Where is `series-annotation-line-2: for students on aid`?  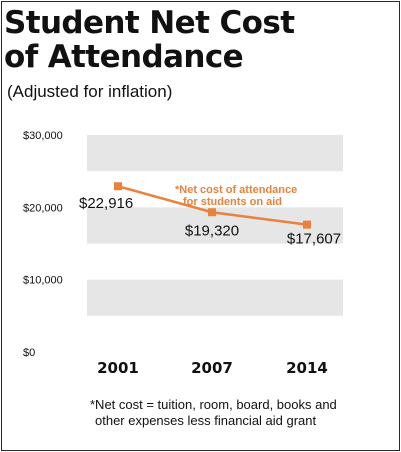 series-annotation-line-2: for students on aid is located at coordinates (232, 202).